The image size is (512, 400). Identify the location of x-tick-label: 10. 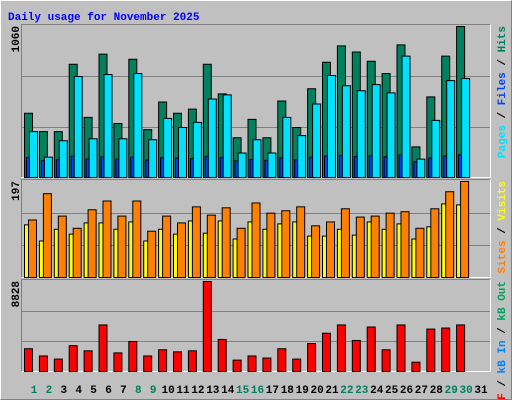
(167, 391).